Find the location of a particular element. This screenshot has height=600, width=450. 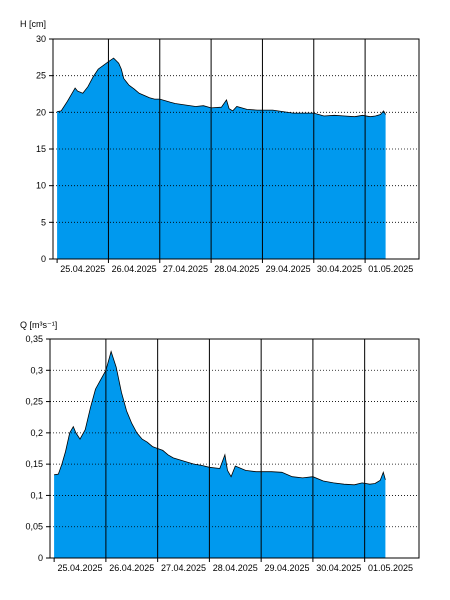

y-tick-label: 0,3 is located at coordinates (36, 370).